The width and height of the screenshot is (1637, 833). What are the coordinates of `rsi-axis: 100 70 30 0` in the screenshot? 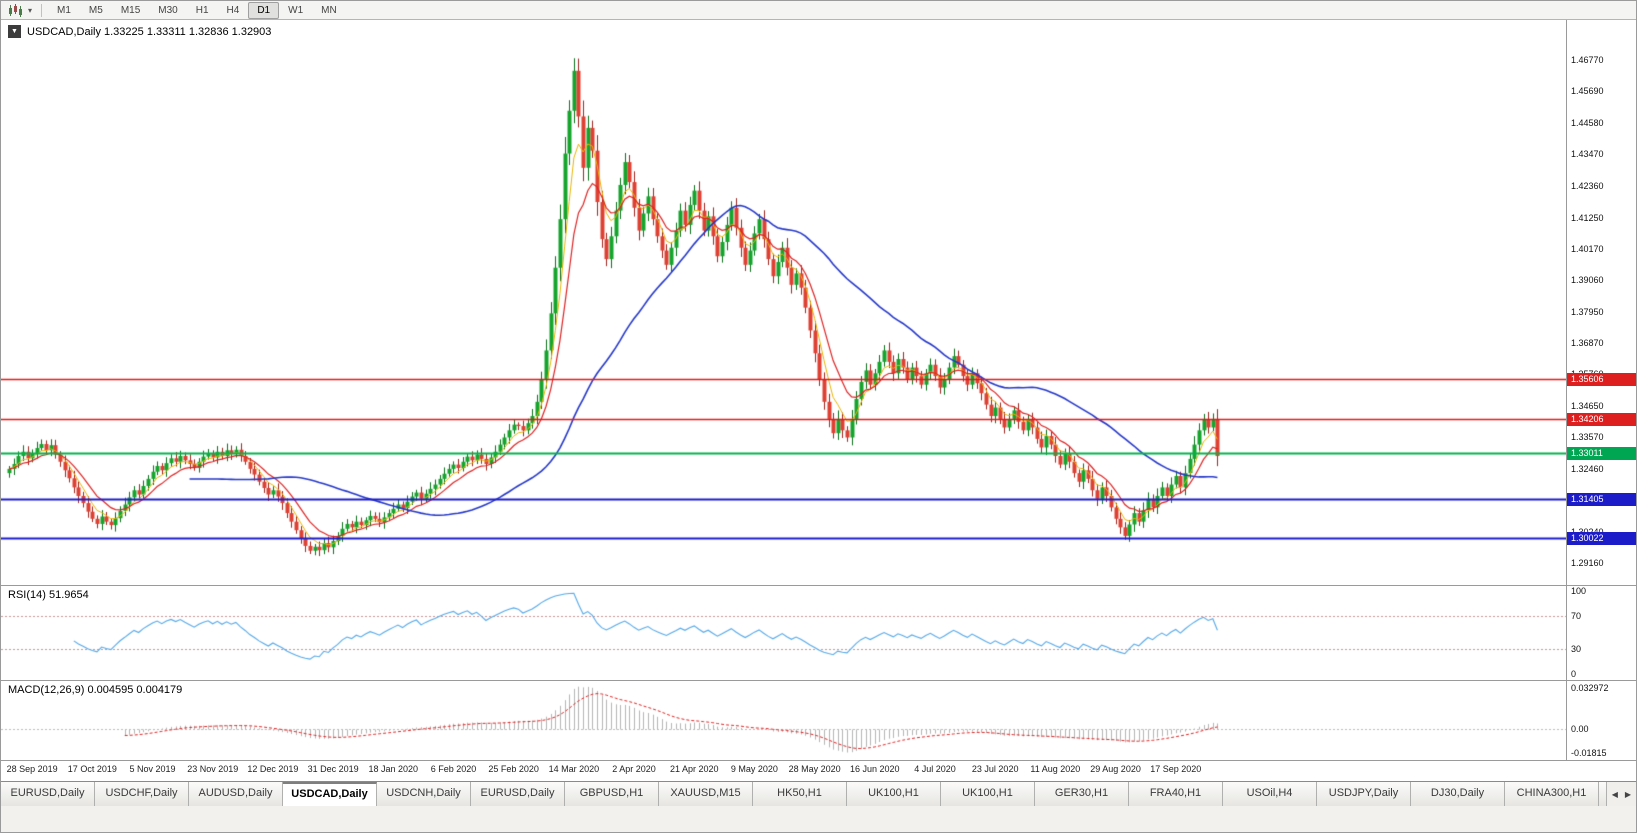 It's located at (1601, 633).